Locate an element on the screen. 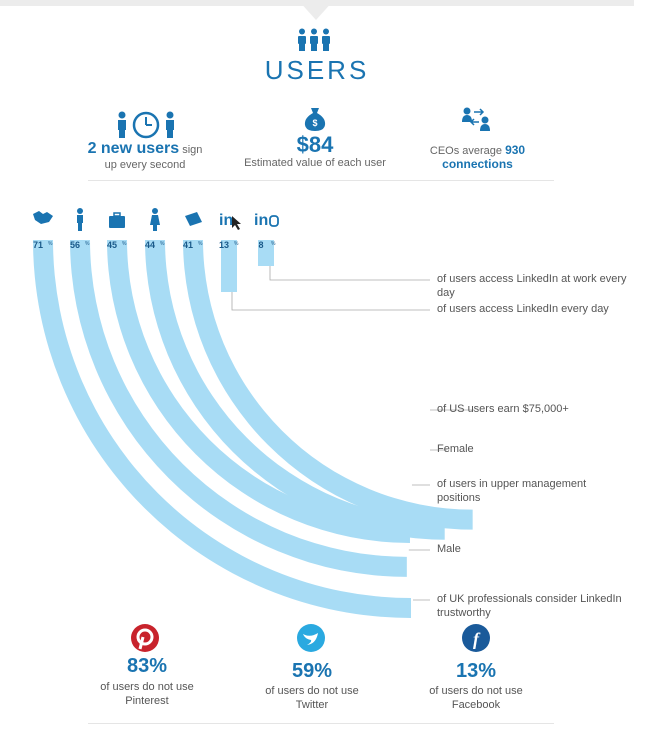  desc-line1: Male is located at coordinates (449, 549).